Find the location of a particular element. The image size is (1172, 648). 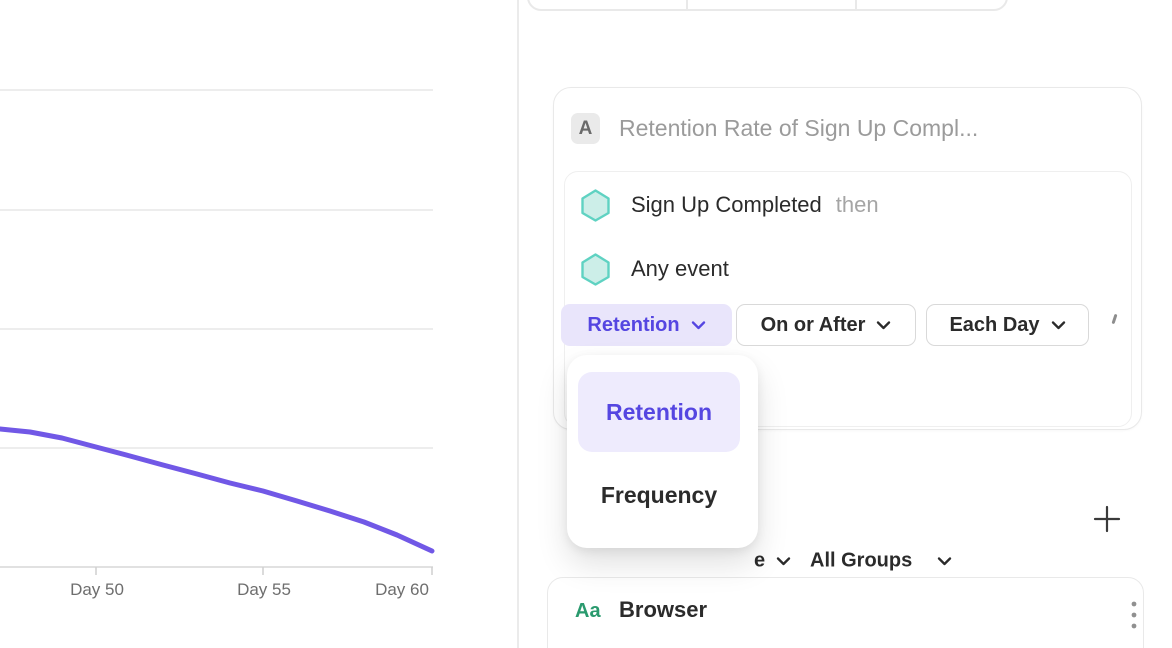

mode-dropdown-menu: Retention Frequency is located at coordinates (662, 451).